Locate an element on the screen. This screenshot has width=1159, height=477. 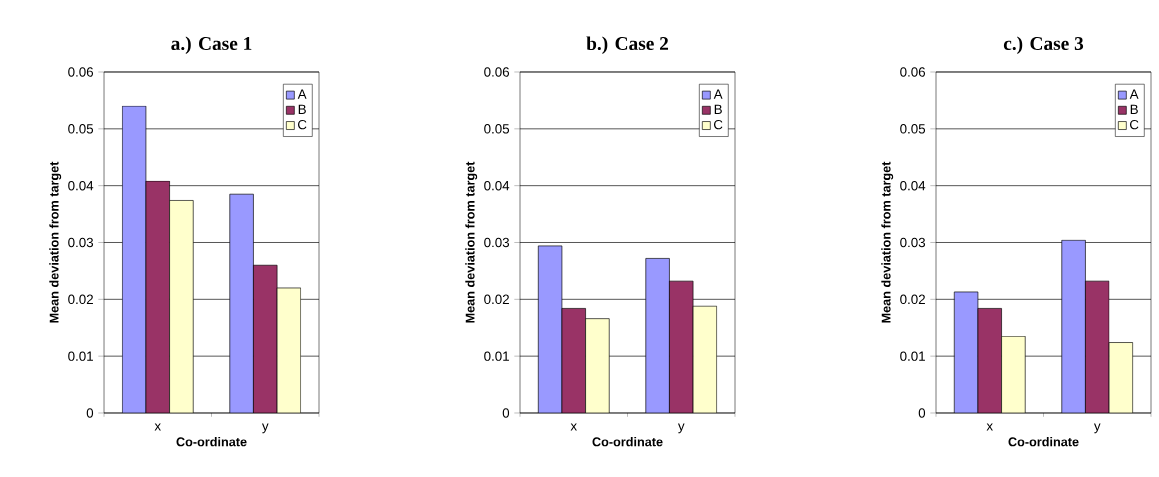
chart-title: c.) Case 3 is located at coordinates (1043, 45).